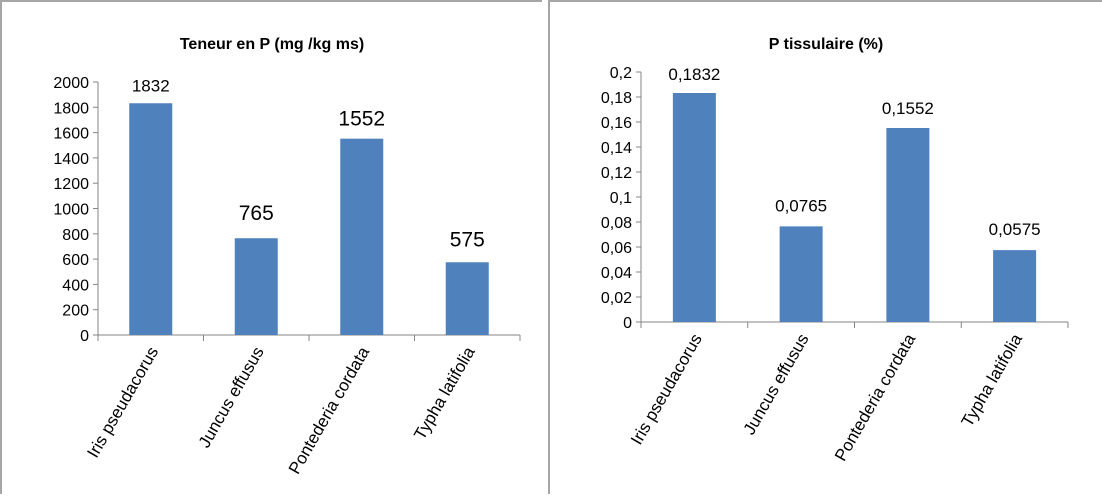 The height and width of the screenshot is (496, 1102). What do you see at coordinates (71, 184) in the screenshot?
I see `y-tick-label: 1200` at bounding box center [71, 184].